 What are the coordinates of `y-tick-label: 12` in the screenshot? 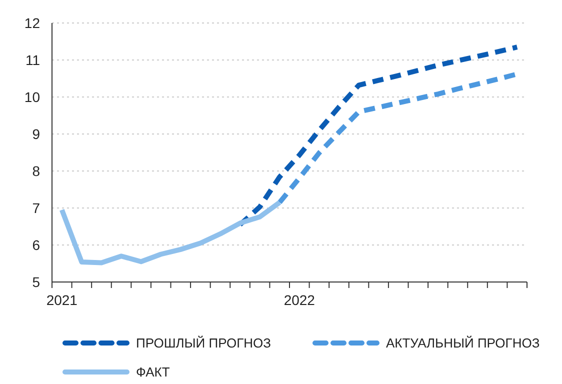 It's located at (32, 22).